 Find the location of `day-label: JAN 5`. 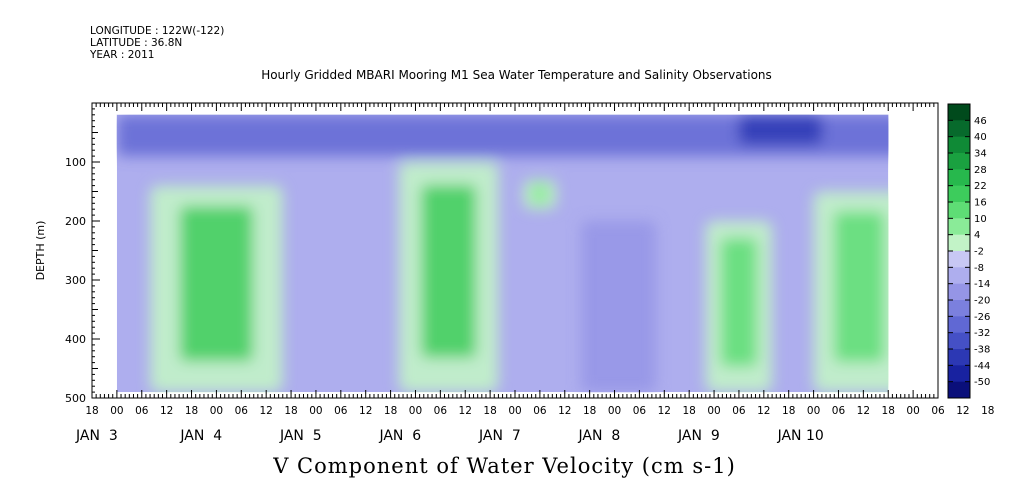

day-label: JAN 5 is located at coordinates (300, 436).